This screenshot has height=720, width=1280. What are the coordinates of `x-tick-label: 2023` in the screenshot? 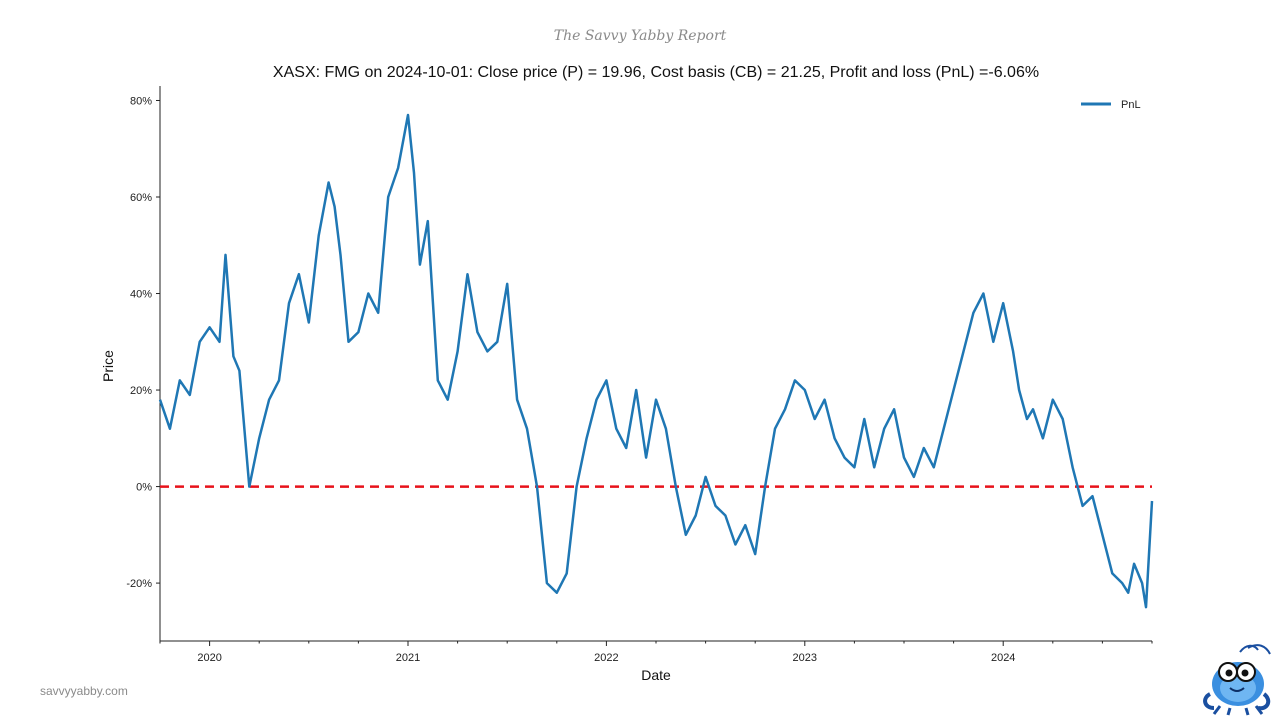 It's located at (805, 658).